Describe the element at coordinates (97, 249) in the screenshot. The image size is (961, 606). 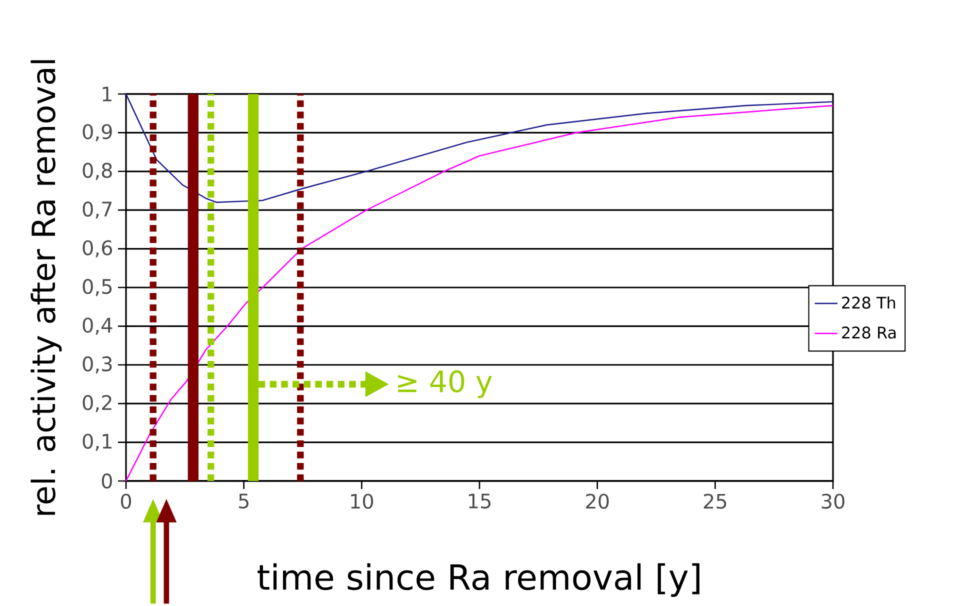
I see `y-tick-label: 0,6` at that location.